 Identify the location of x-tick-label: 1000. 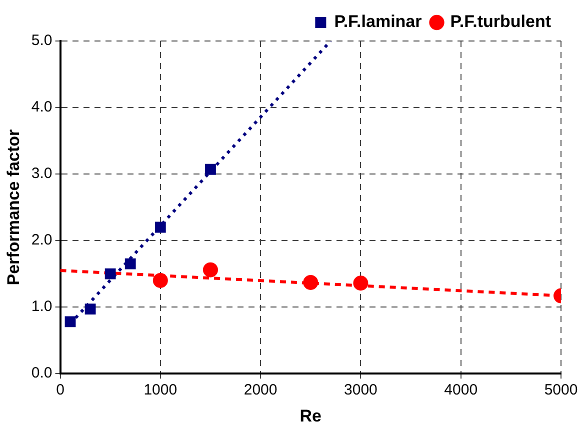
(161, 390).